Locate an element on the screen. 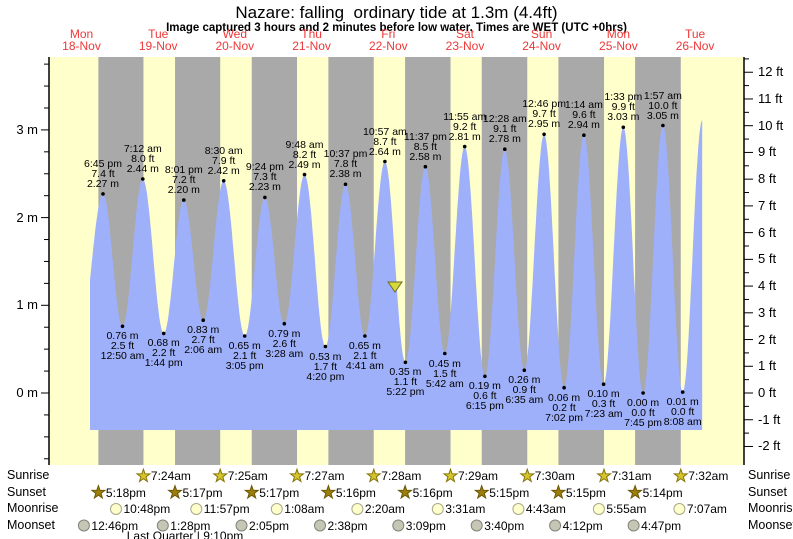 This screenshot has width=793, height=539. low-tide-label: 0.68 m 2.2 ft 1:44 pm is located at coordinates (164, 354).